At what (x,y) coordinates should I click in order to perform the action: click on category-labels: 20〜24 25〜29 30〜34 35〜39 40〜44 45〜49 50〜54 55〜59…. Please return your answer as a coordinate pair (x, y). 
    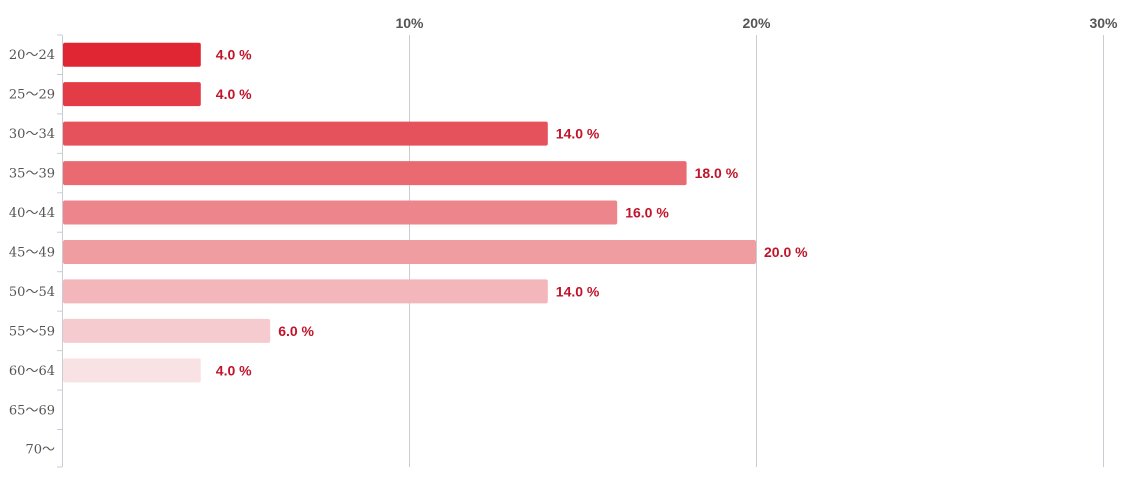
    Looking at the image, I should click on (32, 253).